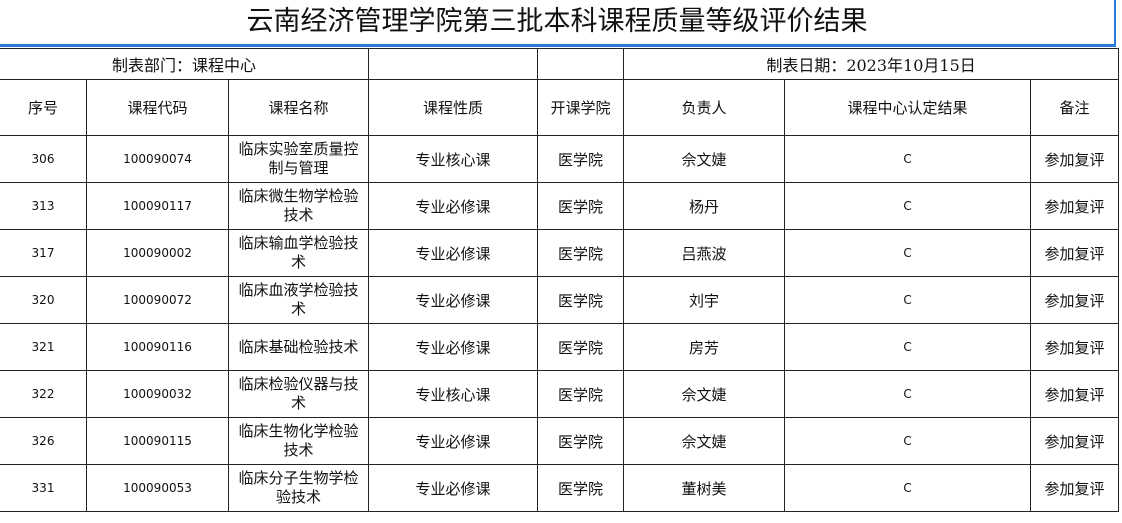  What do you see at coordinates (704, 300) in the screenshot?
I see `owner-cell: 刘宇` at bounding box center [704, 300].